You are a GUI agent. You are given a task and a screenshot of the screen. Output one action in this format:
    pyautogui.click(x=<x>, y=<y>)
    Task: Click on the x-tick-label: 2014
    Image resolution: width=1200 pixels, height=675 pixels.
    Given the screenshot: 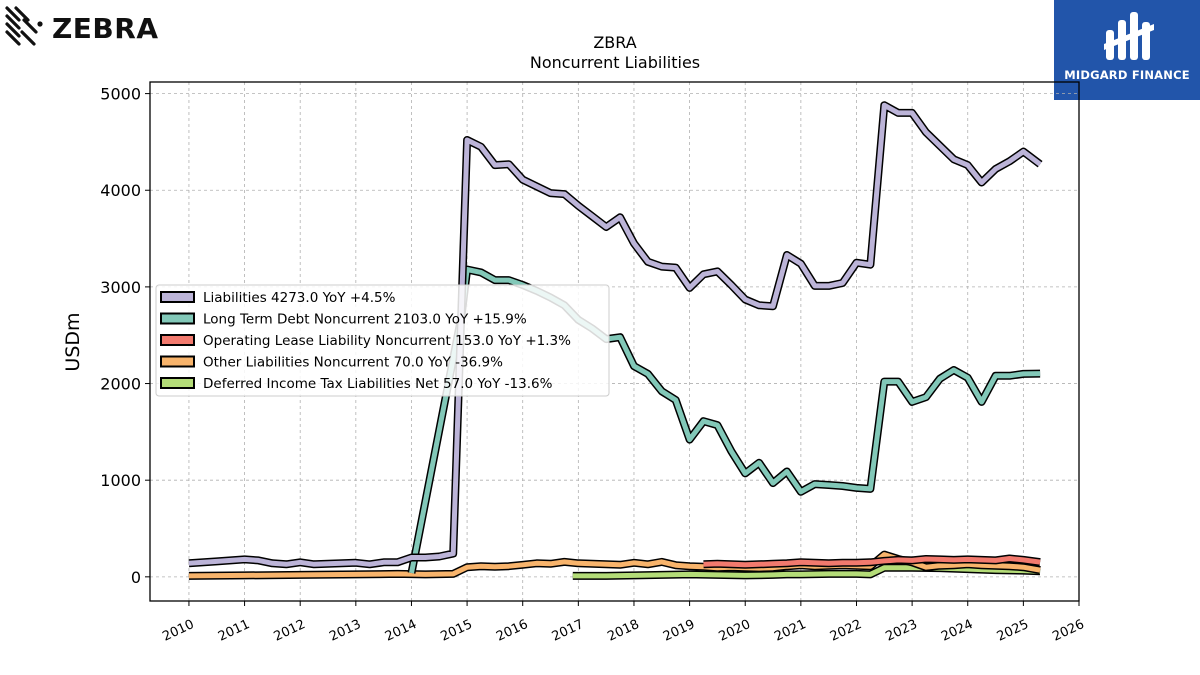 What is the action you would take?
    pyautogui.click(x=401, y=631)
    